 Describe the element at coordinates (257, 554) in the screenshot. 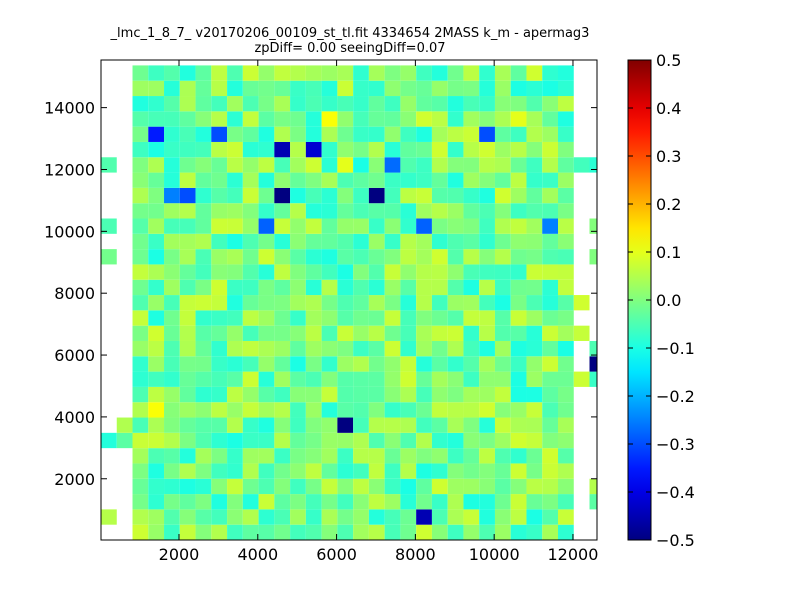

I see `x-tick-label: 4000` at that location.